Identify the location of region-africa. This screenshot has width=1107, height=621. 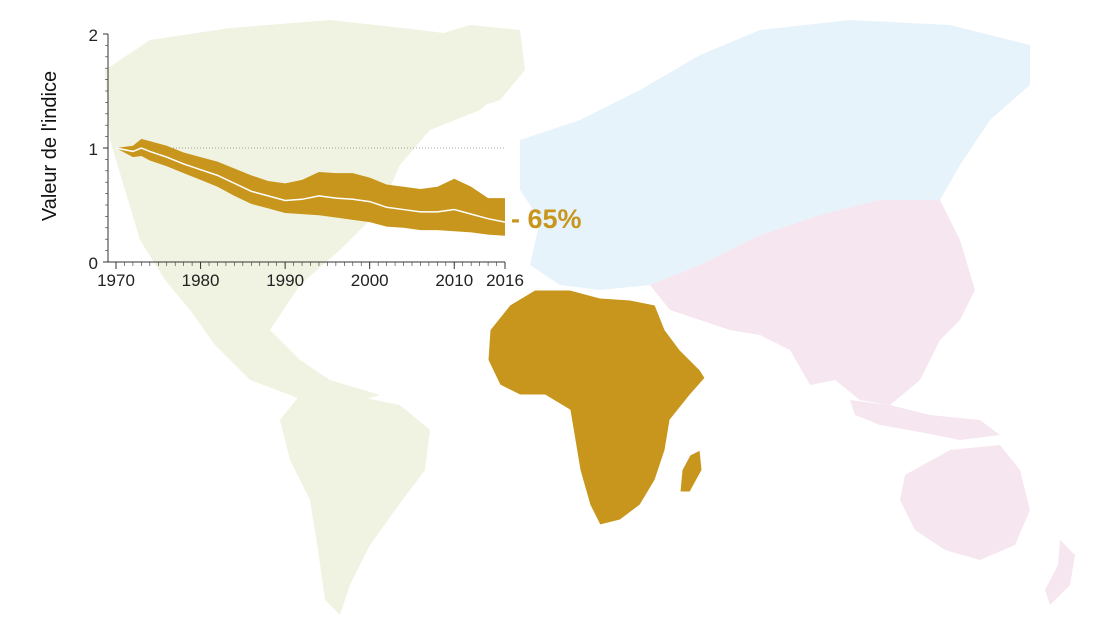
(596, 407).